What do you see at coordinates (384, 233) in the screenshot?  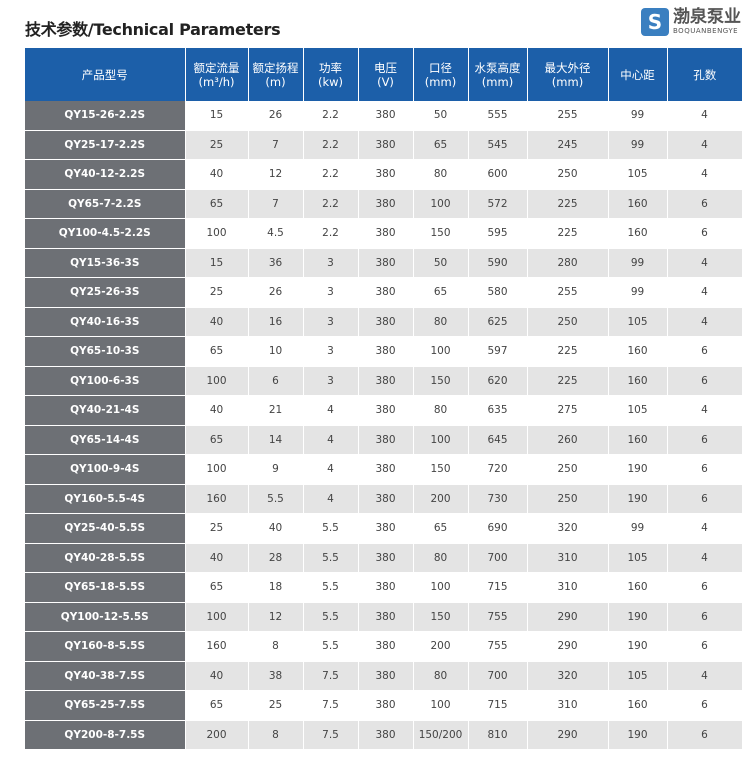 I see `table-row: QY100-4.5-2.2S 100 4.5 2.2 380 150 595 225 160 6` at bounding box center [384, 233].